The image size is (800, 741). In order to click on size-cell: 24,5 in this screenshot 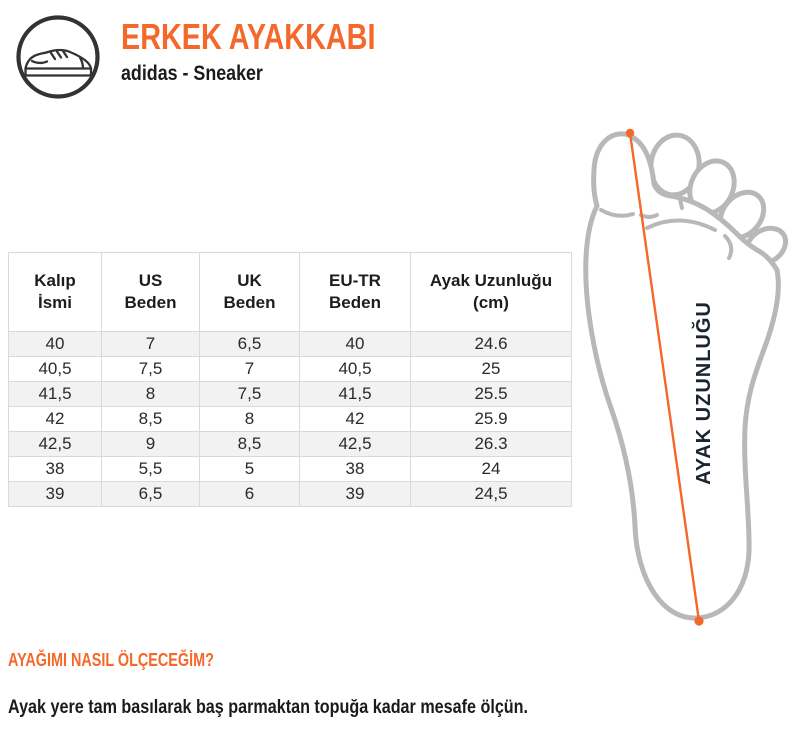, I will do `click(491, 494)`.